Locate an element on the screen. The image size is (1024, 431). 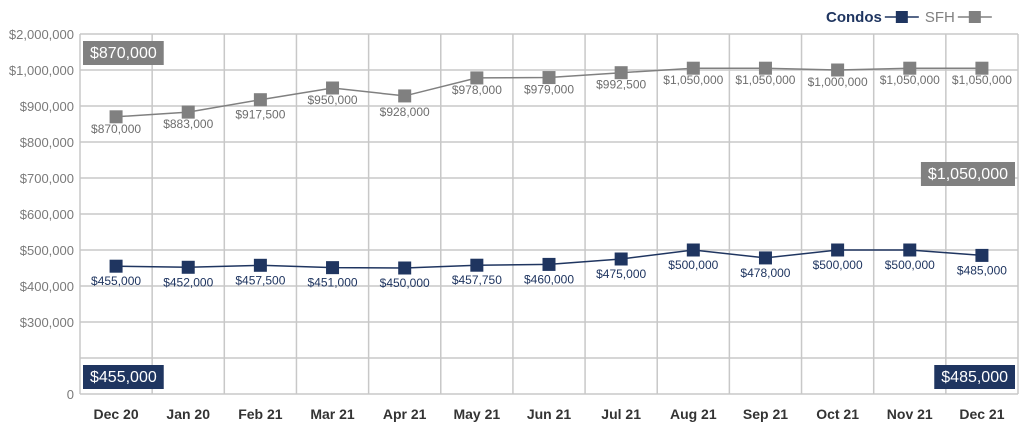
callout-condos-end-box is located at coordinates (974, 377).